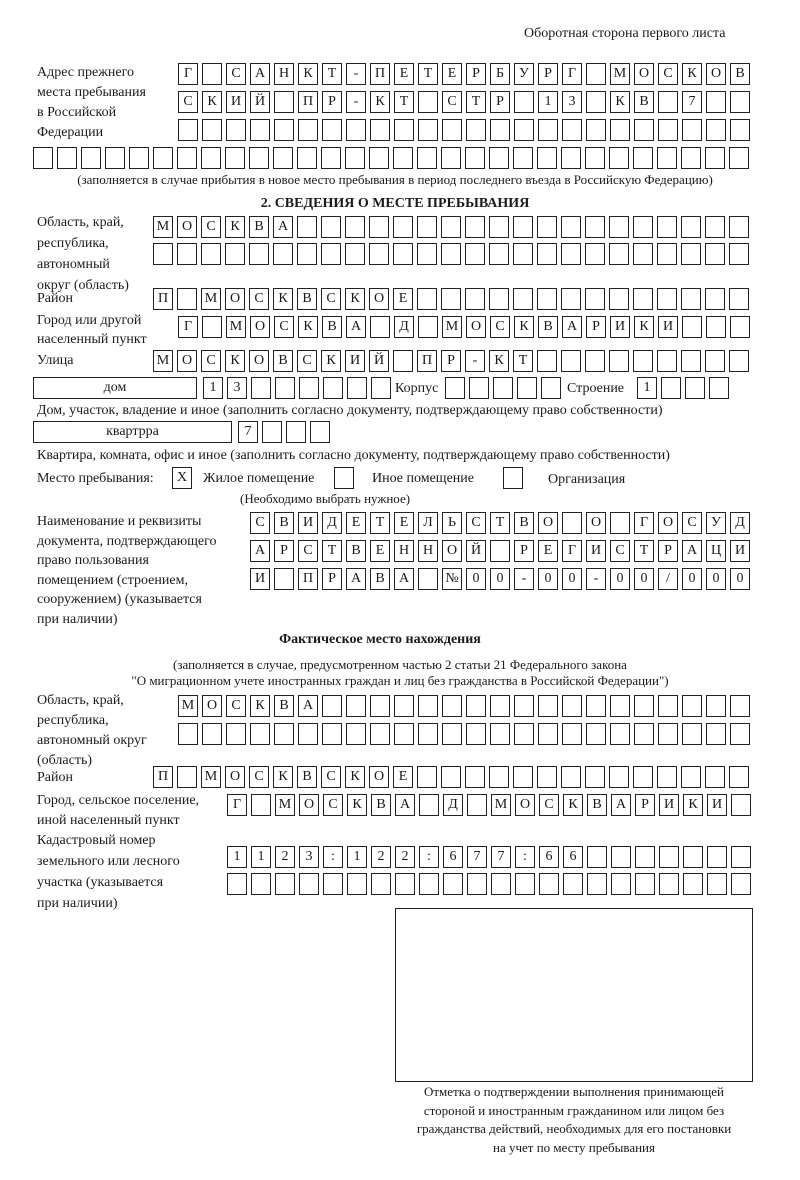 Image resolution: width=800 pixels, height=1180 pixels. What do you see at coordinates (716, 551) in the screenshot?
I see `document-row-2-cell: Ц` at bounding box center [716, 551].